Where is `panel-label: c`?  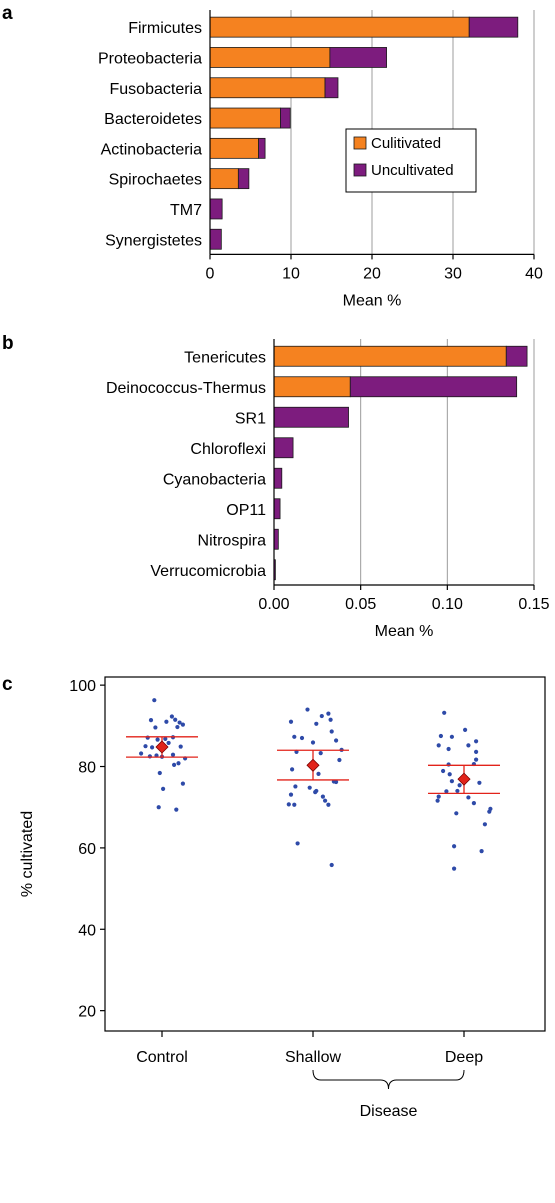
panel-label: c is located at coordinates (7, 684).